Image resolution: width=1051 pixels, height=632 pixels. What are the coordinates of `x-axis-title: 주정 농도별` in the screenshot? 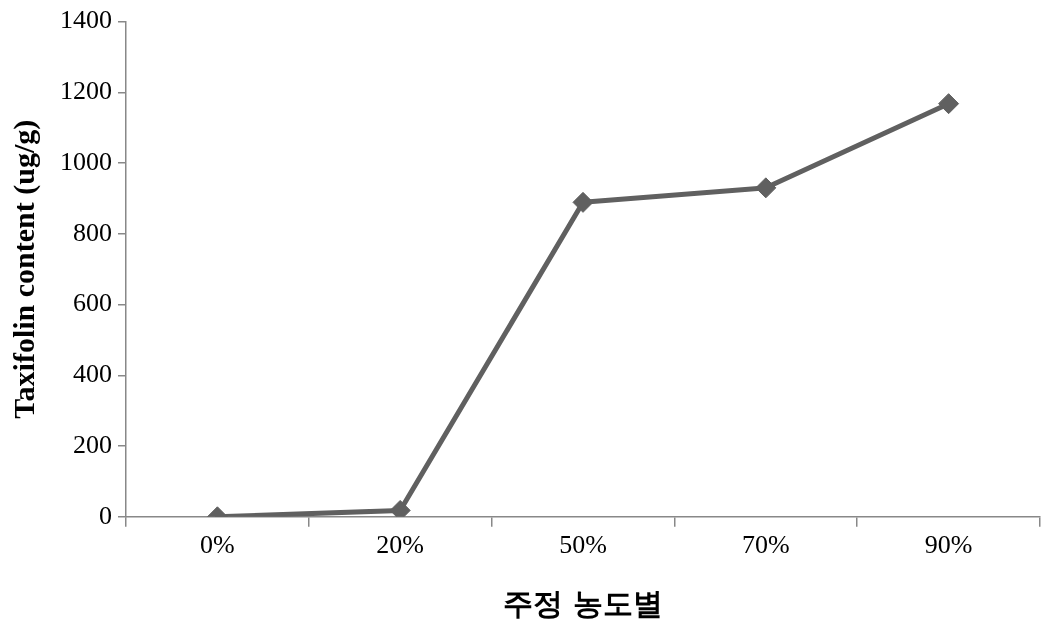 It's located at (583, 603).